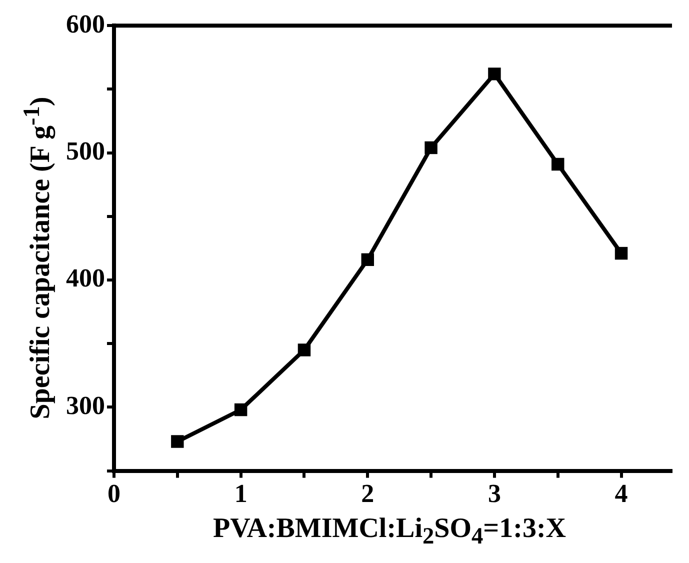 The image size is (689, 563). What do you see at coordinates (85, 278) in the screenshot?
I see `y-tick-label: 400` at bounding box center [85, 278].